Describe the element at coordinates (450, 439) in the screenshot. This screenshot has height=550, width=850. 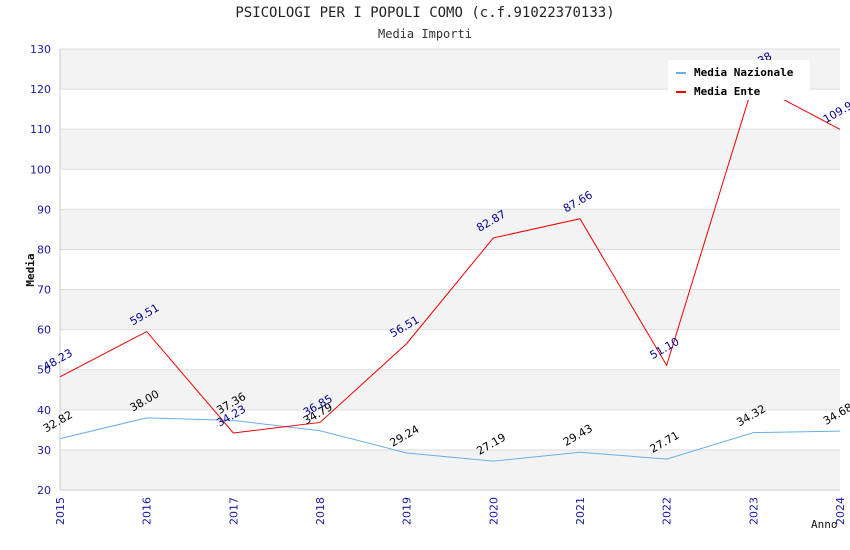
I see `series-line` at that location.